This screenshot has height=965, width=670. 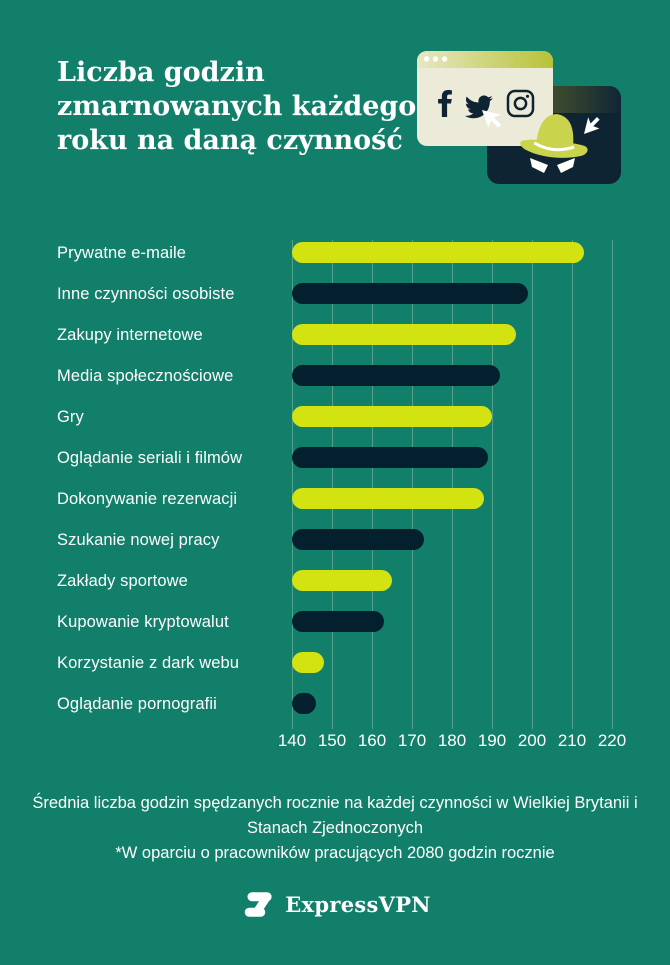 I want to click on x-tick-label: 210, so click(x=572, y=740).